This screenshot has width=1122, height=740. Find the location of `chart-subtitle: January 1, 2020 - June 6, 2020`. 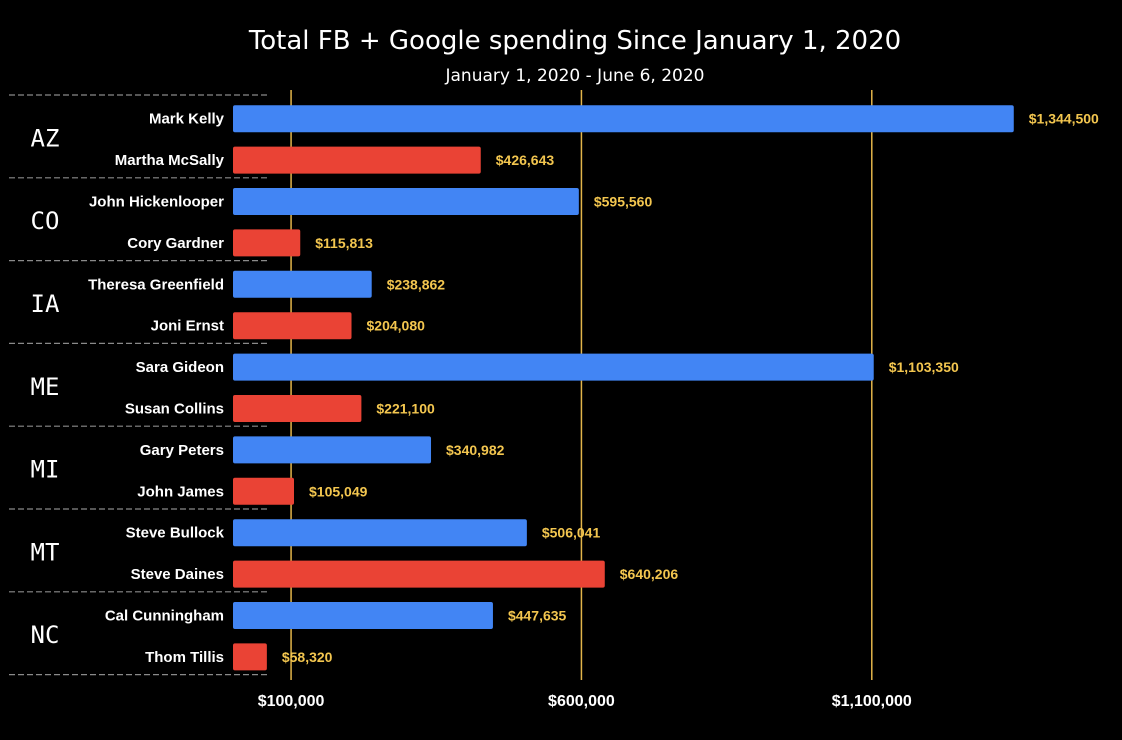

chart-subtitle: January 1, 2020 - June 6, 2020 is located at coordinates (575, 76).